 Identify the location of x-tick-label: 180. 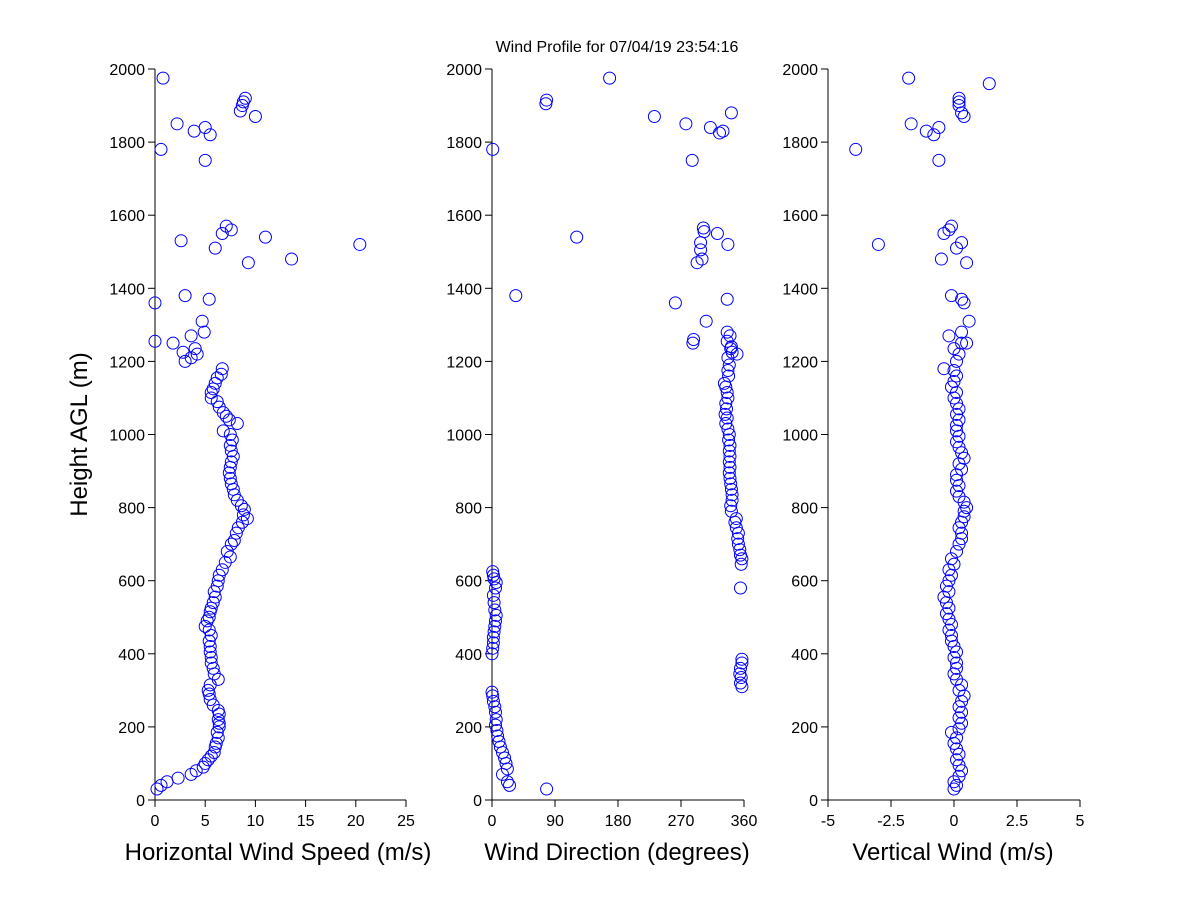
(618, 821).